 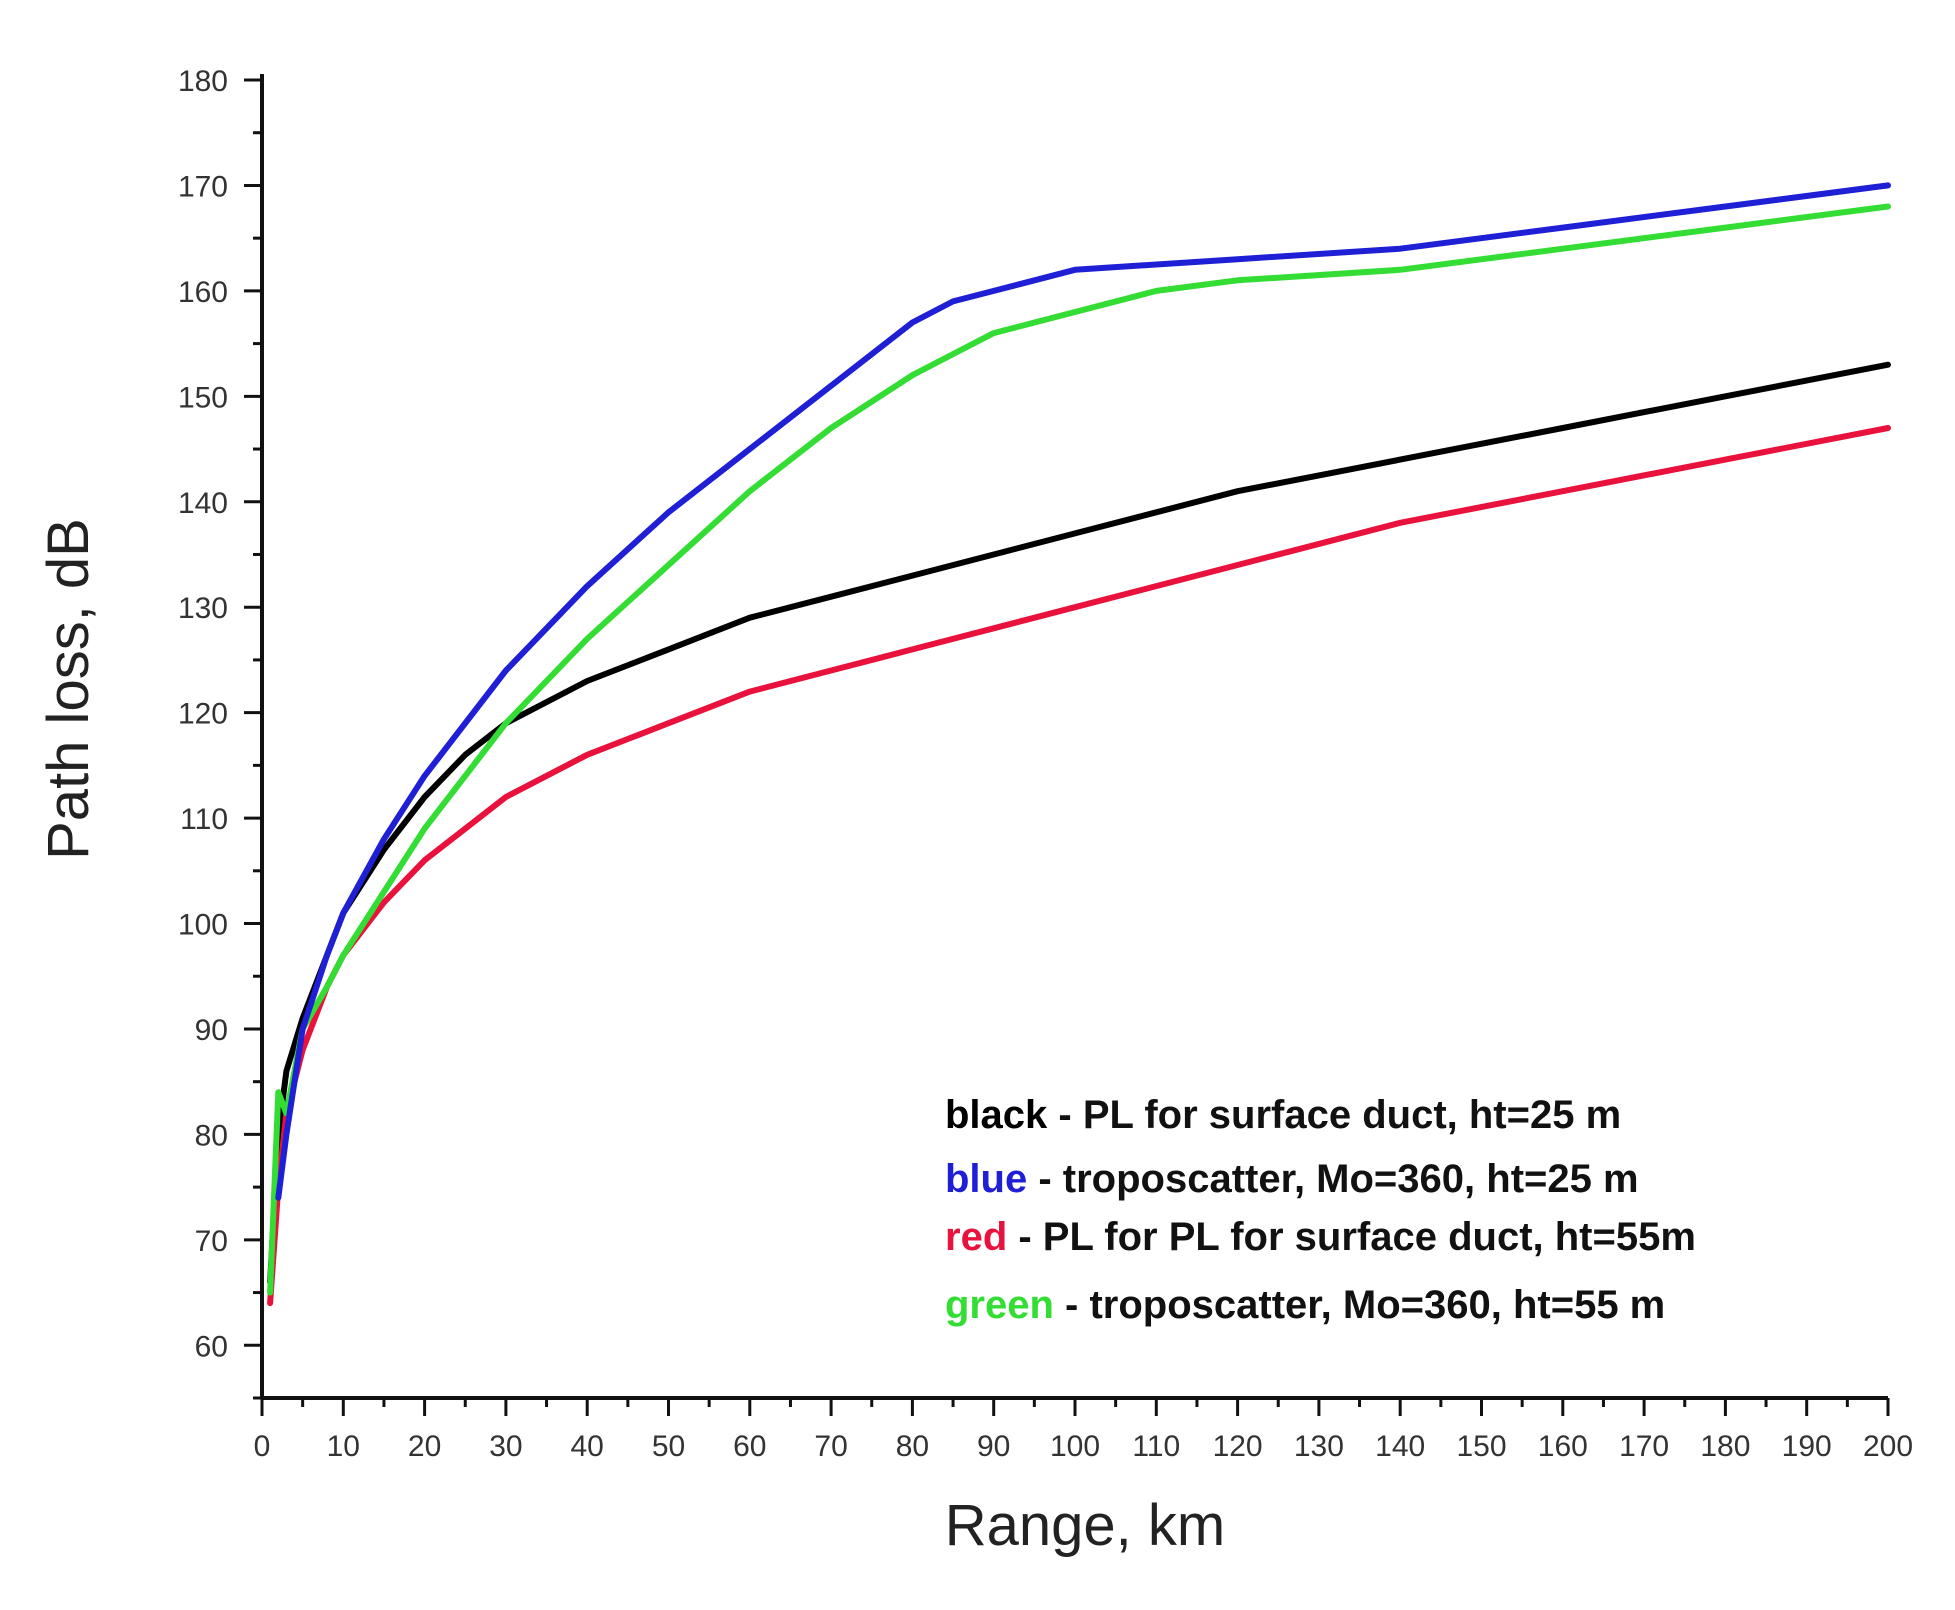 I want to click on y-tick-label: 70, so click(x=211, y=1241).